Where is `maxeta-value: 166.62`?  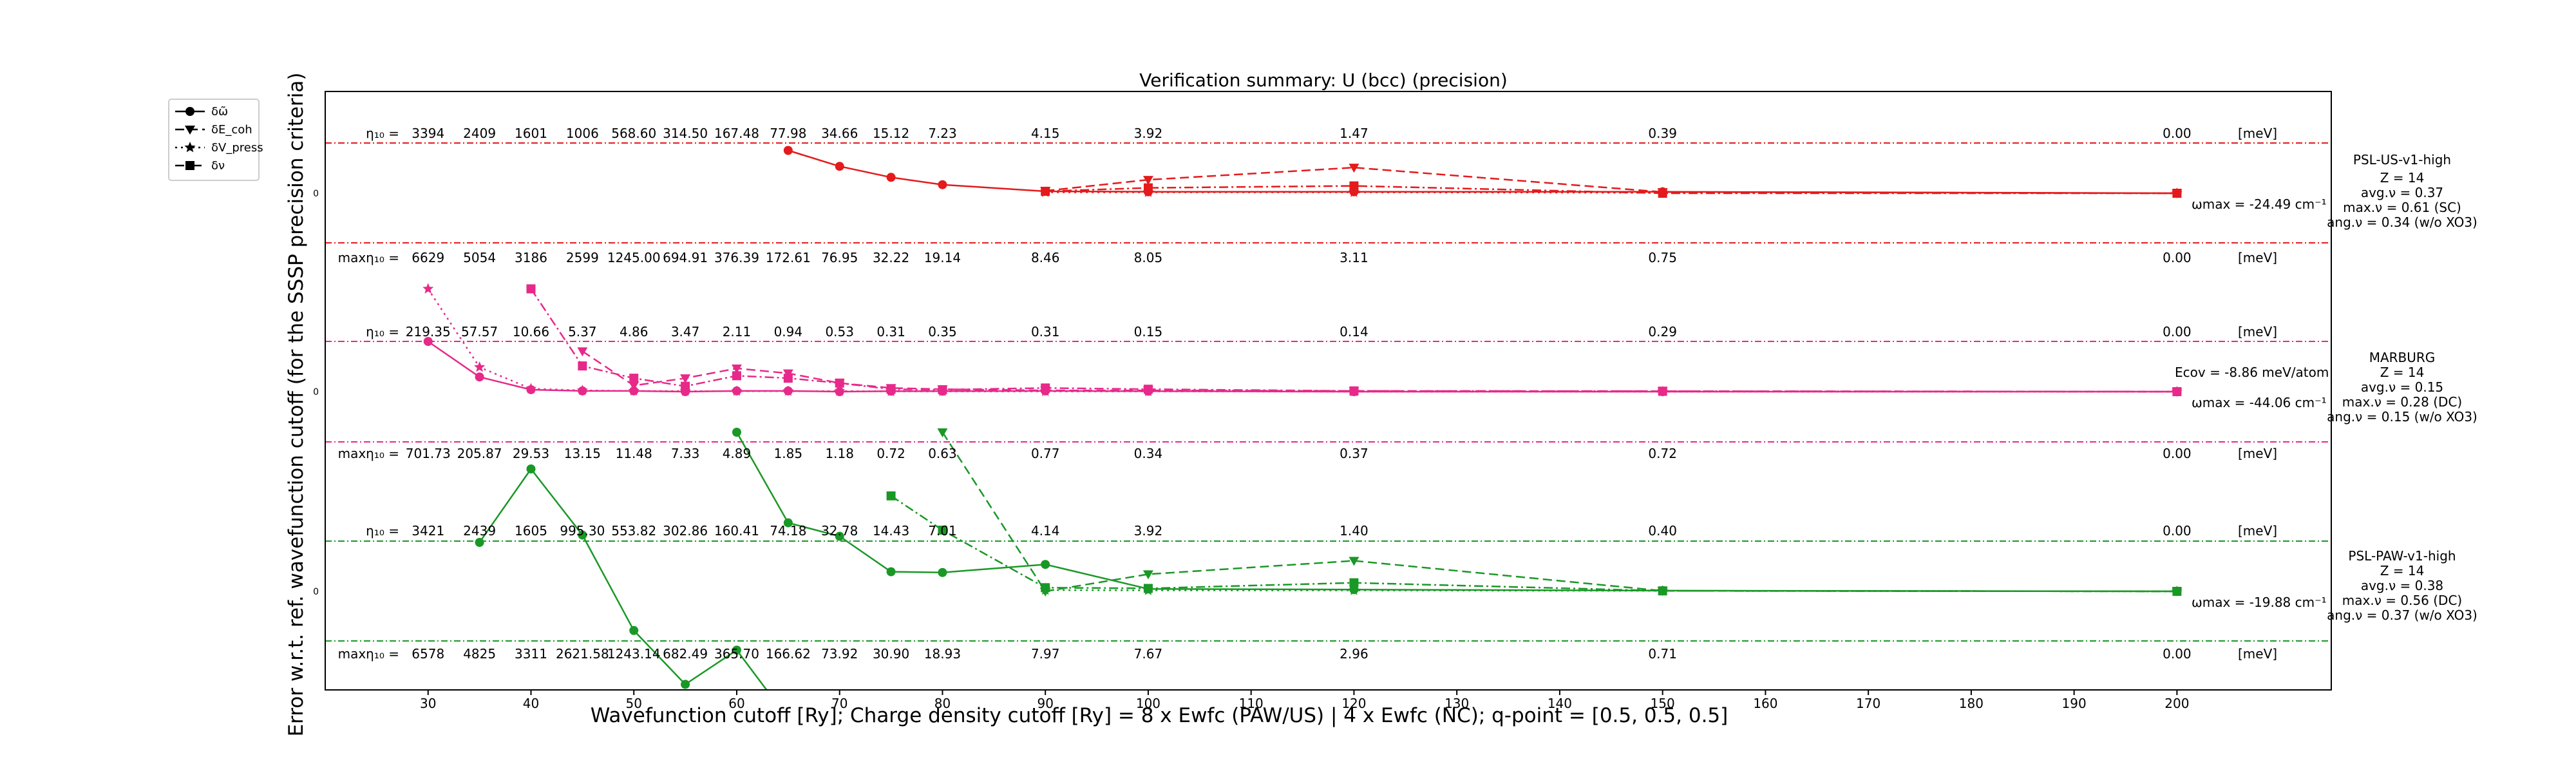 maxeta-value: 166.62 is located at coordinates (788, 654).